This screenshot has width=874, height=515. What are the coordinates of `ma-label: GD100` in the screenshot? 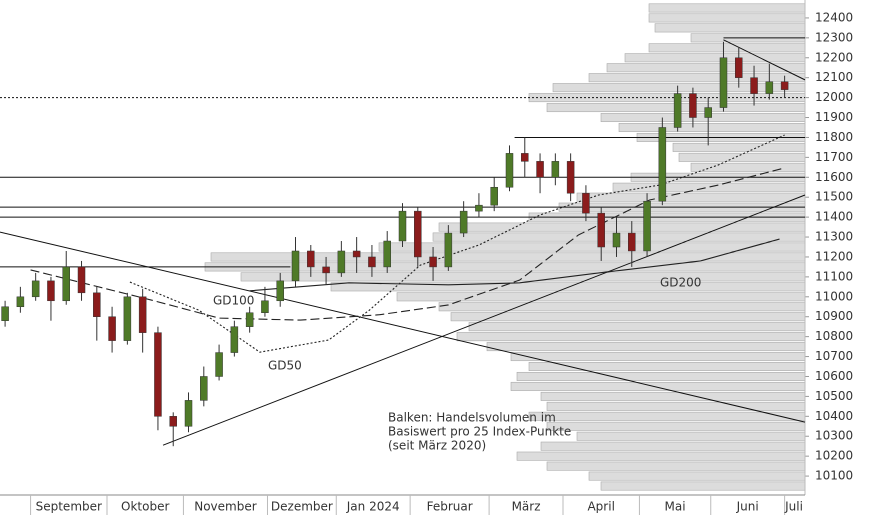 It's located at (233, 301).